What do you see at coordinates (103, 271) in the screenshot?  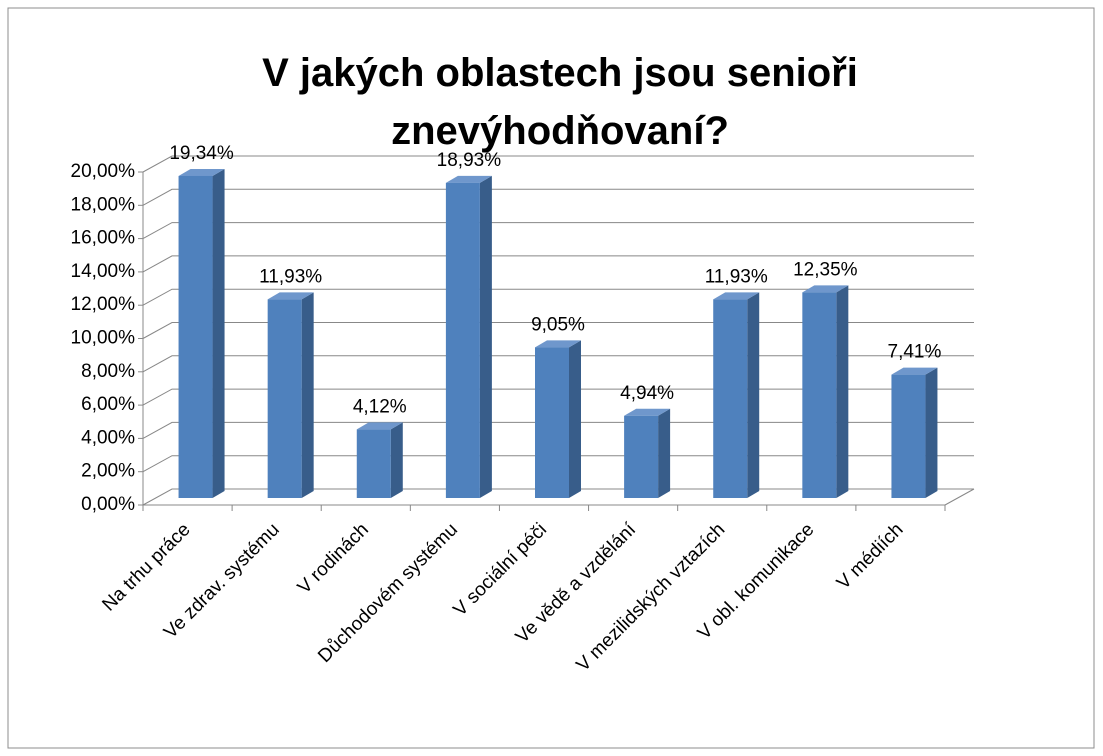 I see `y-tick-label: 14,00%` at bounding box center [103, 271].